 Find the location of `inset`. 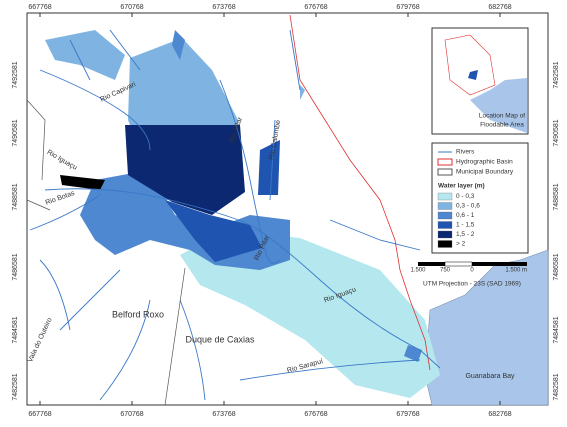

inset is located at coordinates (480, 81).